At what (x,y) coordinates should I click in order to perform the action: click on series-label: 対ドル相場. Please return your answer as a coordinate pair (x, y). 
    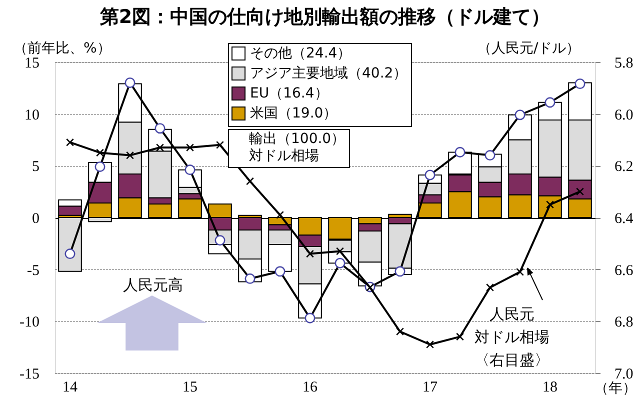
    Looking at the image, I should click on (284, 156).